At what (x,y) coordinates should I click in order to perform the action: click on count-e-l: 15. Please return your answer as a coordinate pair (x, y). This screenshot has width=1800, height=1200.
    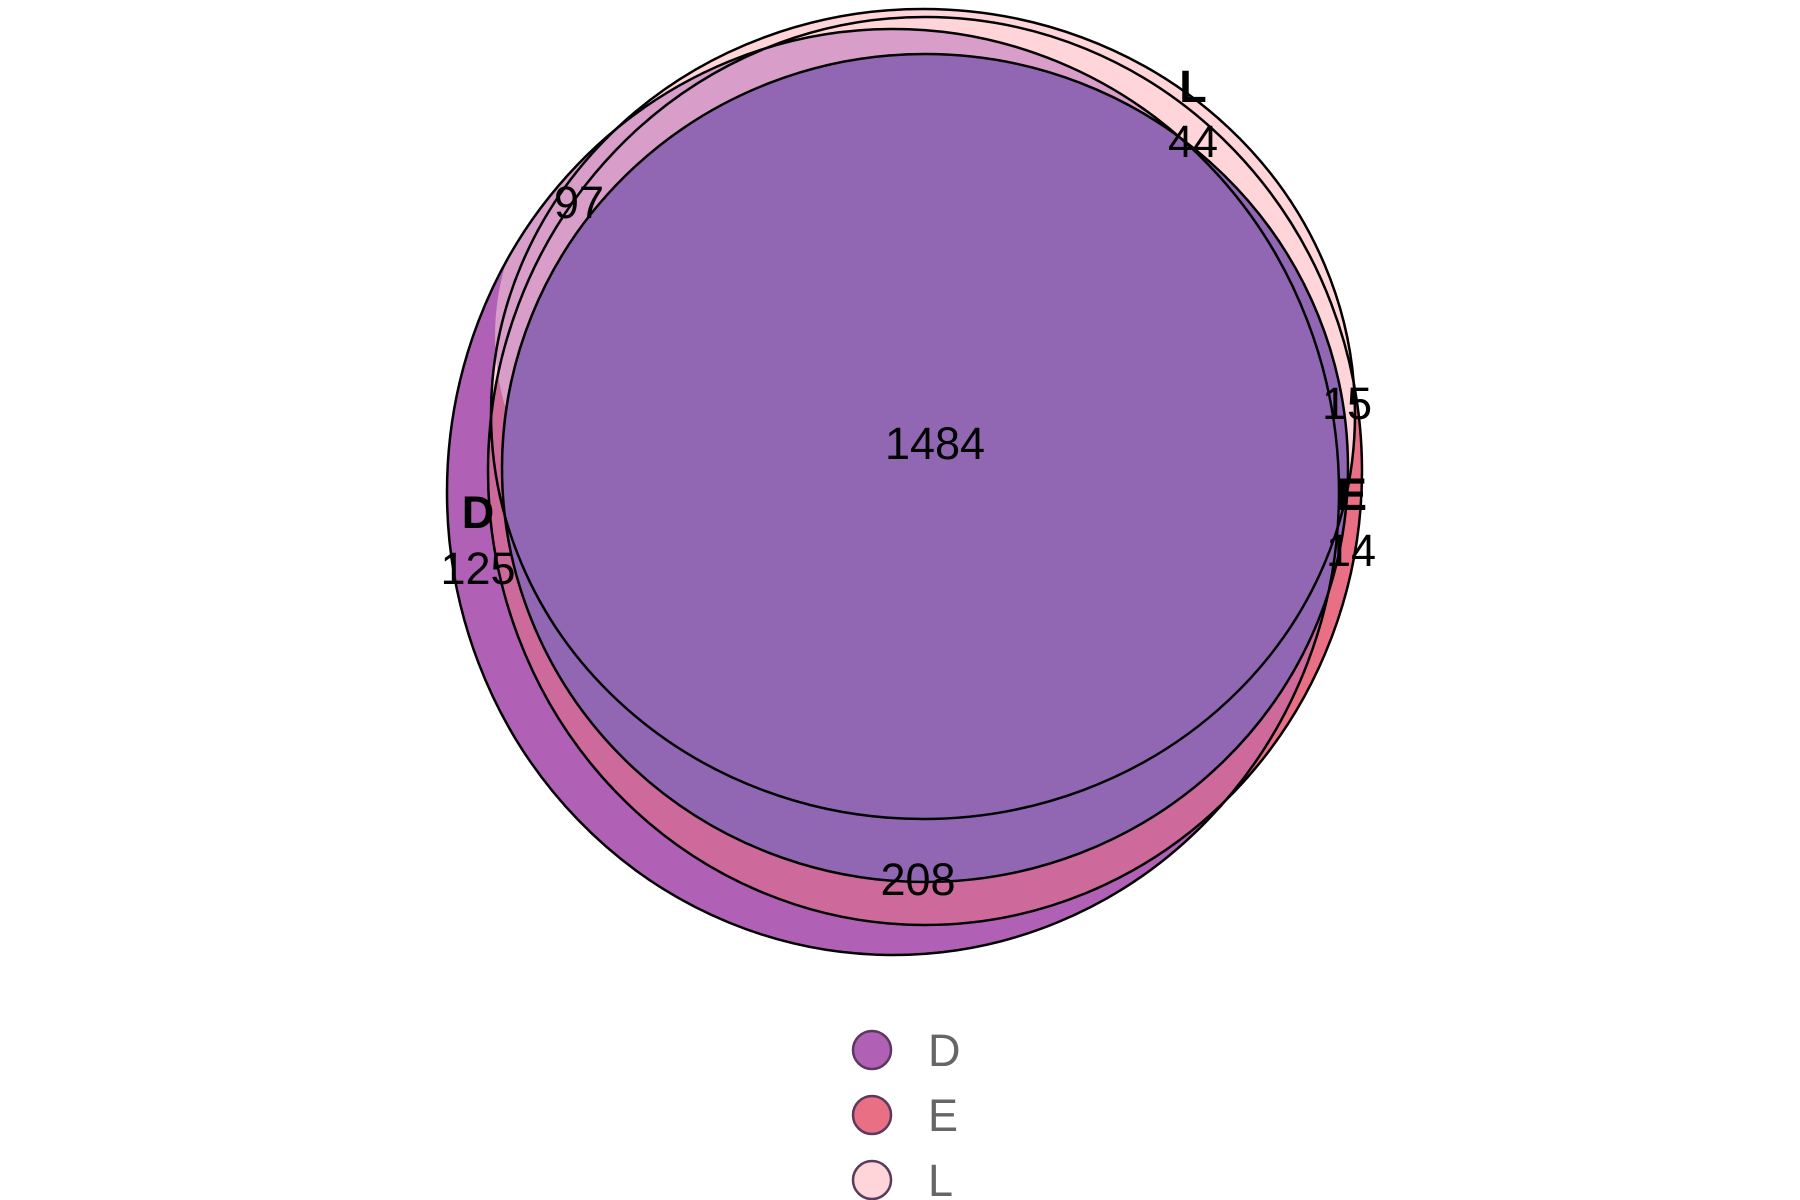
    Looking at the image, I should click on (1347, 403).